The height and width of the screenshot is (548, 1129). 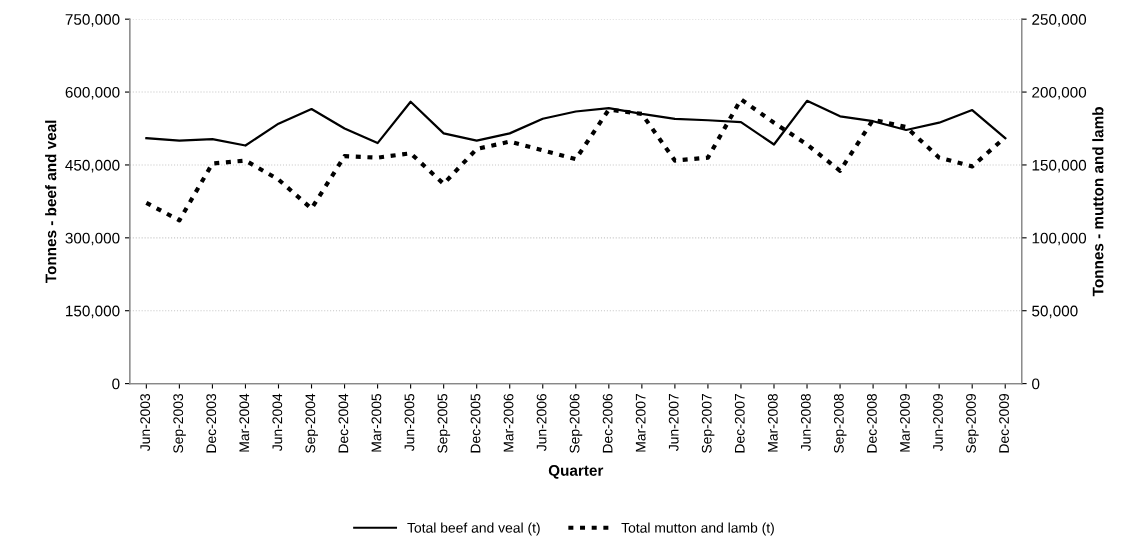 I want to click on x-tick-label: Sep-2005, so click(x=444, y=423).